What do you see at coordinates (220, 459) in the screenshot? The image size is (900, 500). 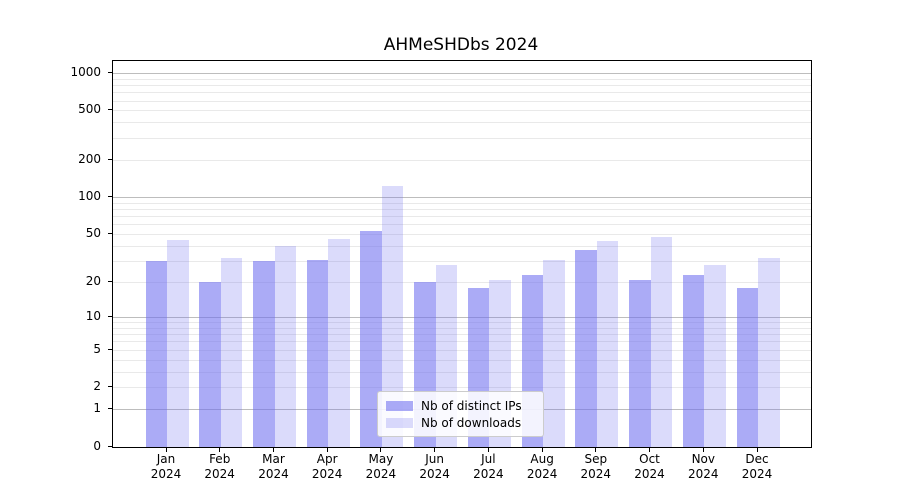 I see `x-tick-month: Feb` at bounding box center [220, 459].